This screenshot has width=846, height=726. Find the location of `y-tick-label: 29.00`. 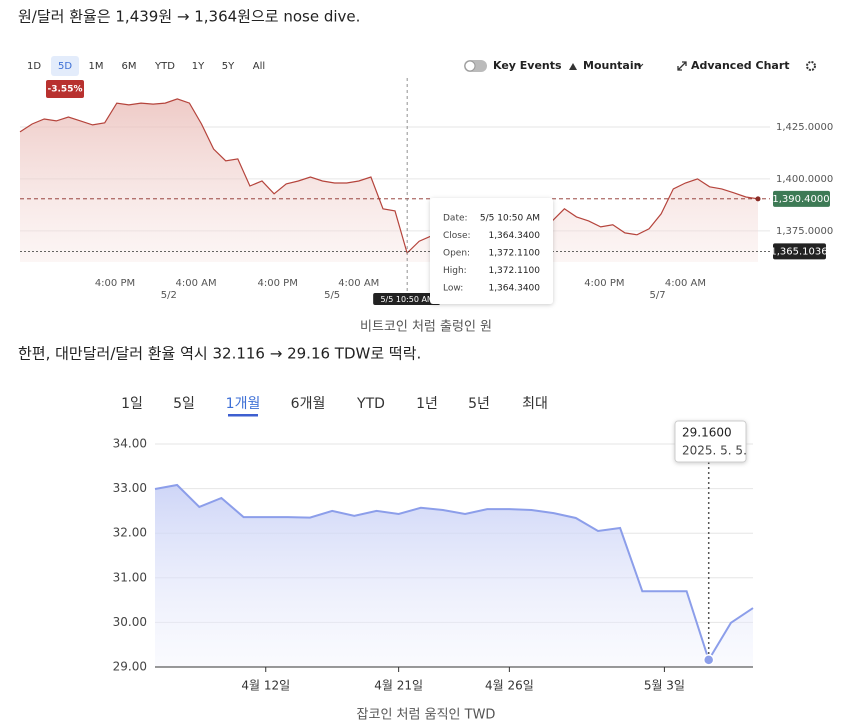

y-tick-label: 29.00 is located at coordinates (130, 667).